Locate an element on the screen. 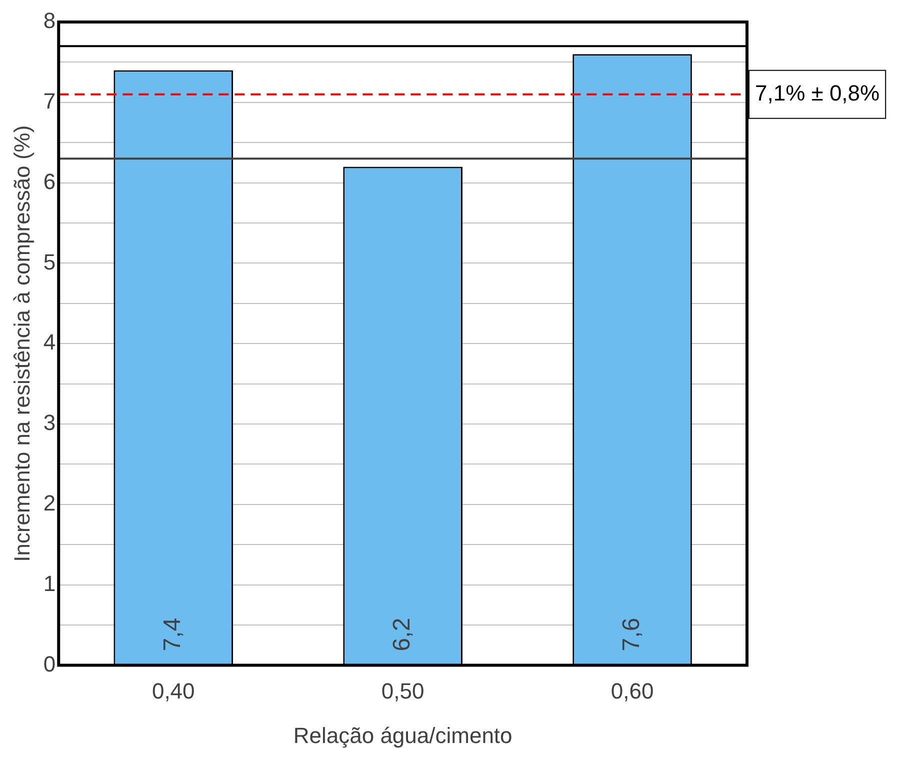  x-tick-label: 0,60 is located at coordinates (632, 691).